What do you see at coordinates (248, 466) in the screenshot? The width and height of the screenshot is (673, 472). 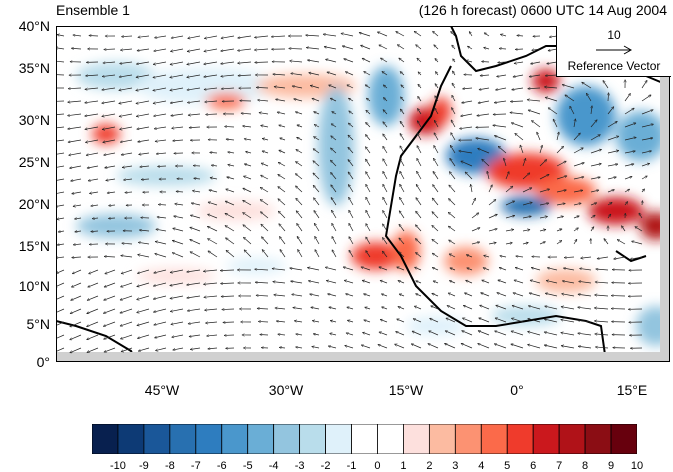 I see `colorbar-tick-label: -5` at bounding box center [248, 466].